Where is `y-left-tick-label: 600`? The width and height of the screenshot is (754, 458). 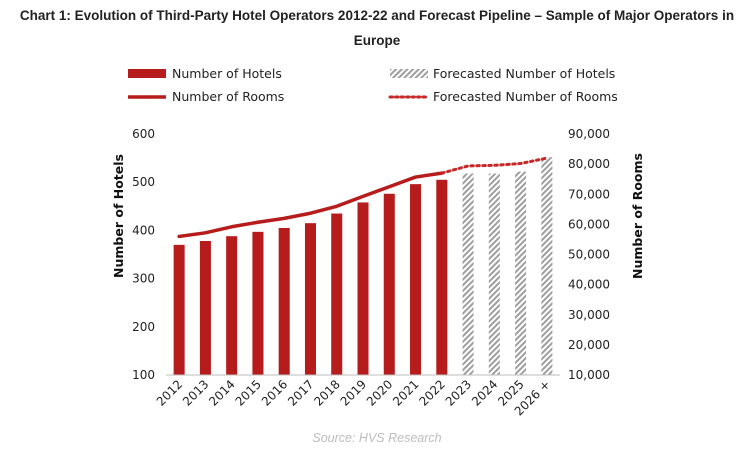
y-left-tick-label: 600 is located at coordinates (143, 134).